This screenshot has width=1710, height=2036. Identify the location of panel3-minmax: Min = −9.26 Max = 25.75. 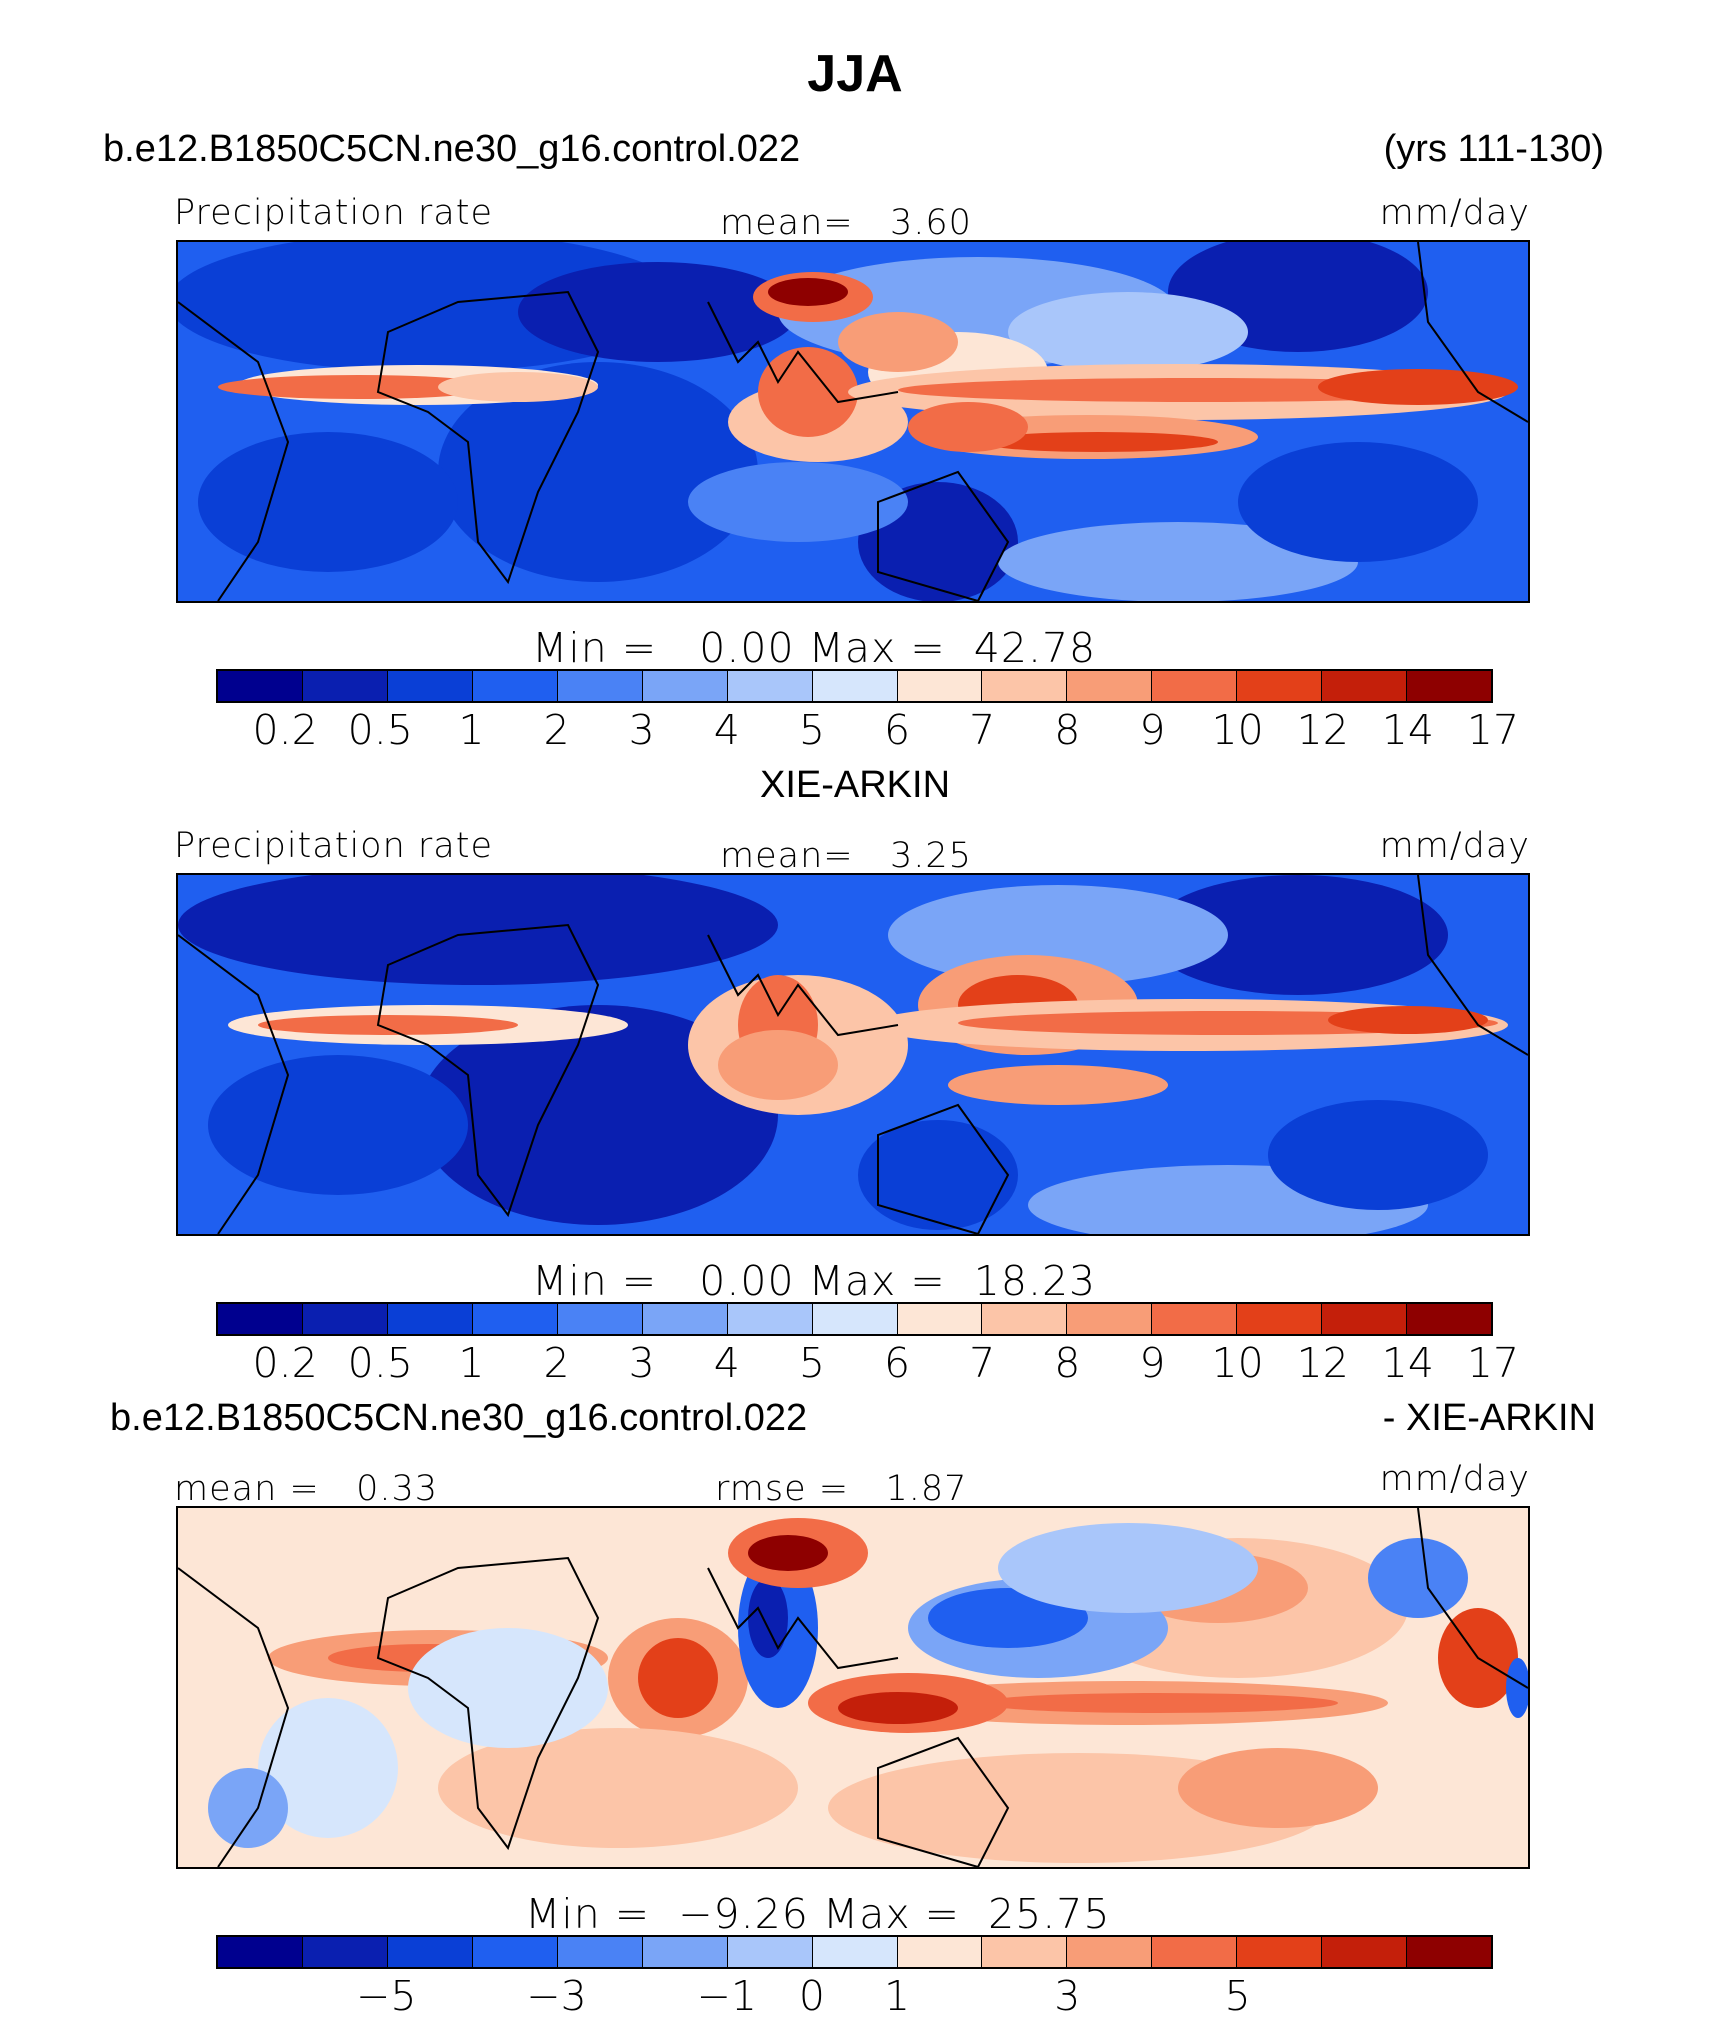
(818, 1914).